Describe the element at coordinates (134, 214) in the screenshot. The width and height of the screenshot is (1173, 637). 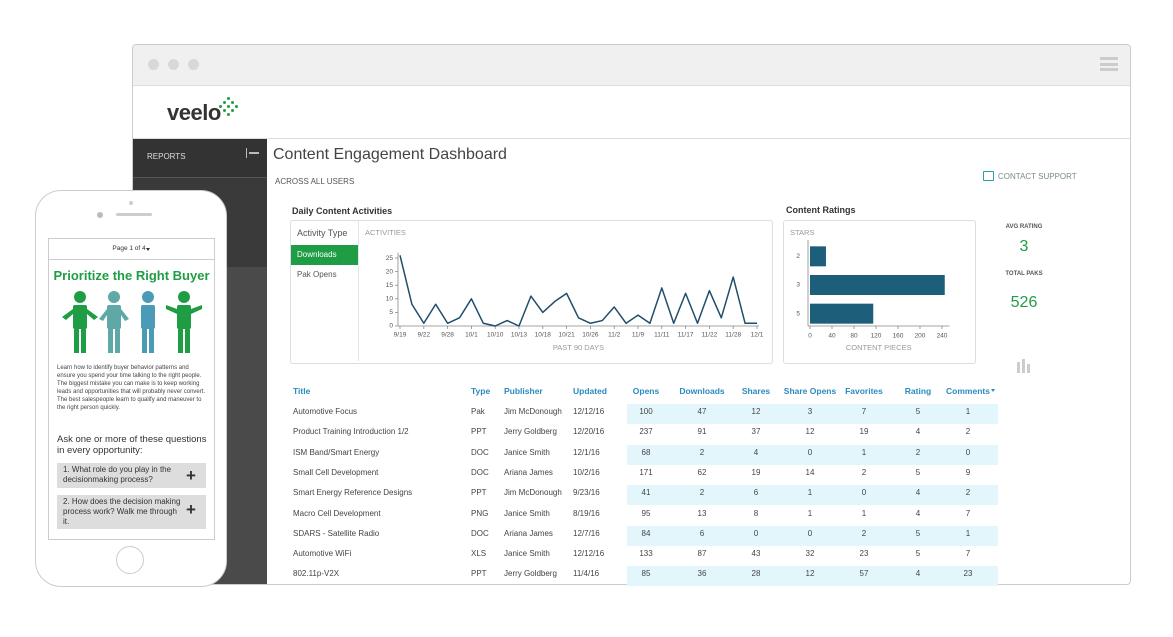
I see `phone-speaker` at that location.